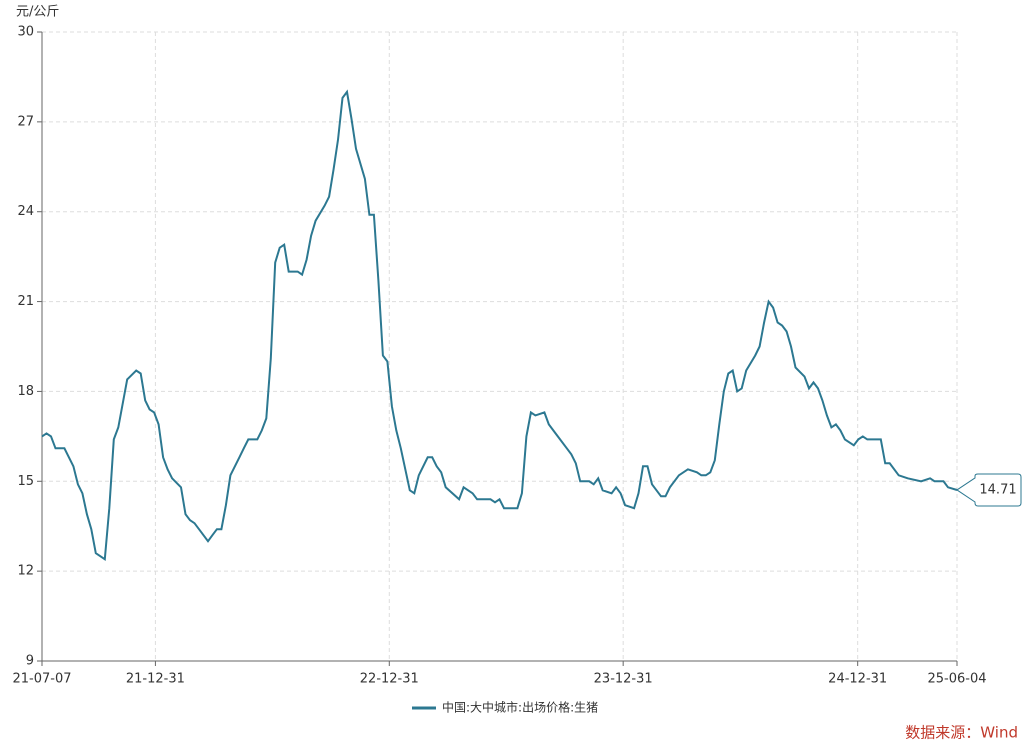  What do you see at coordinates (623, 679) in the screenshot?
I see `x-tick-label: 23-12-31` at bounding box center [623, 679].